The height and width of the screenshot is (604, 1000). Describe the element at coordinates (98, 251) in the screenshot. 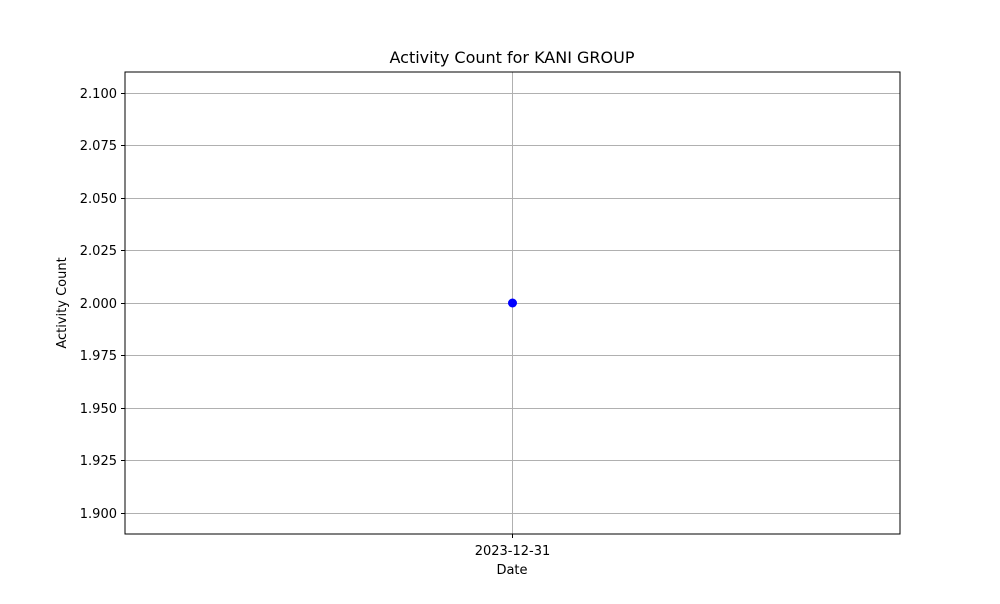

I see `y-tick-label: 2.025` at that location.